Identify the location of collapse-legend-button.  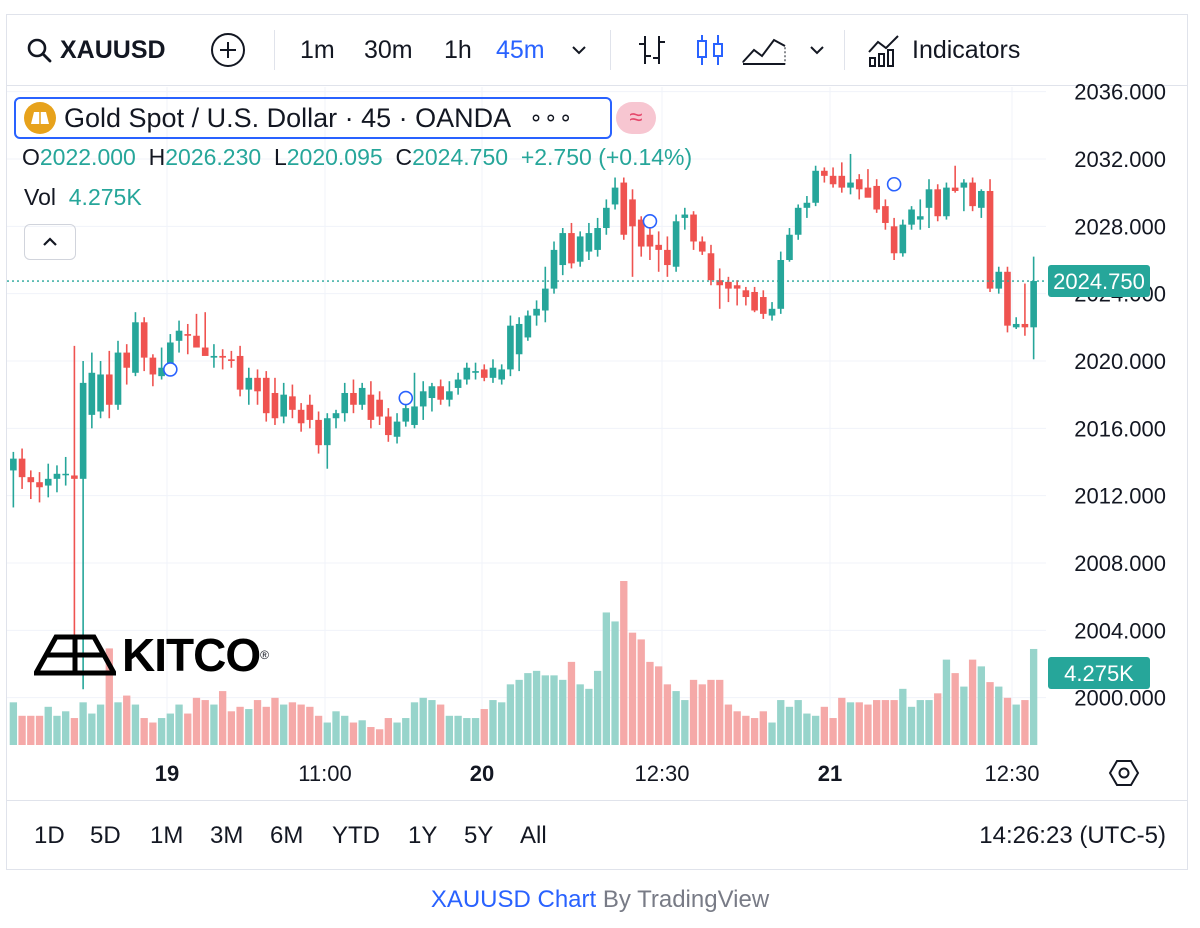
(50, 242).